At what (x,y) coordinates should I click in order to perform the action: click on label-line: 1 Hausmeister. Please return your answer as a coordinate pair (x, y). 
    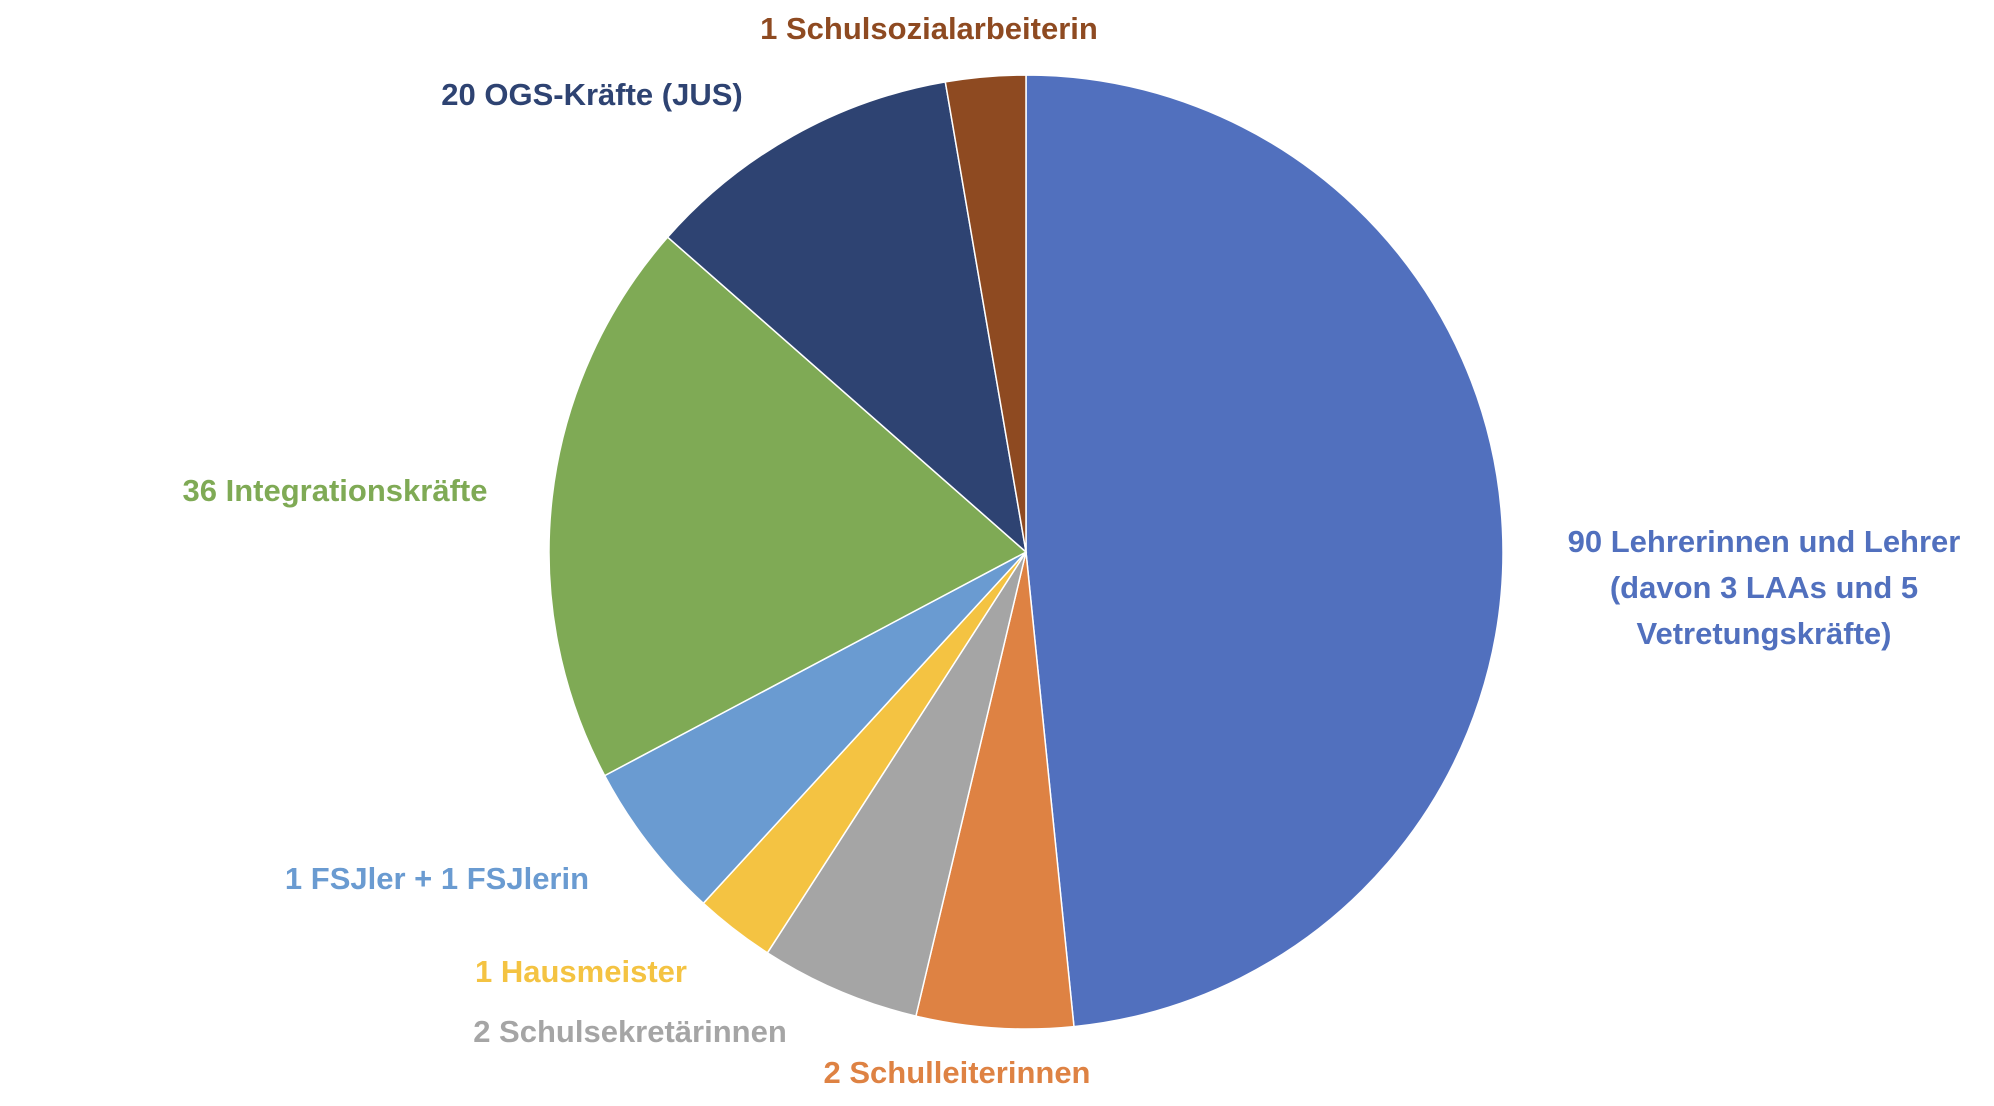
    Looking at the image, I should click on (581, 971).